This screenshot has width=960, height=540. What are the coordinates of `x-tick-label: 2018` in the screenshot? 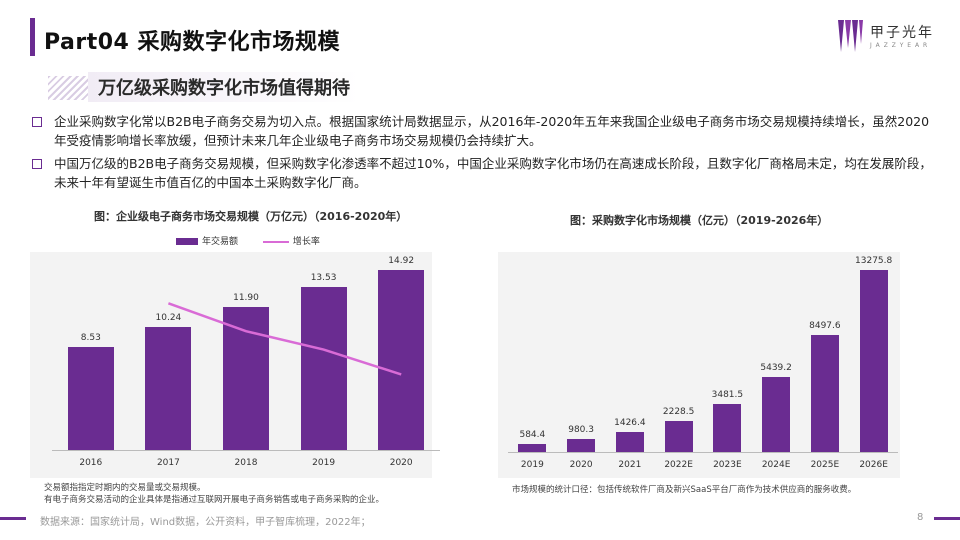 It's located at (246, 463).